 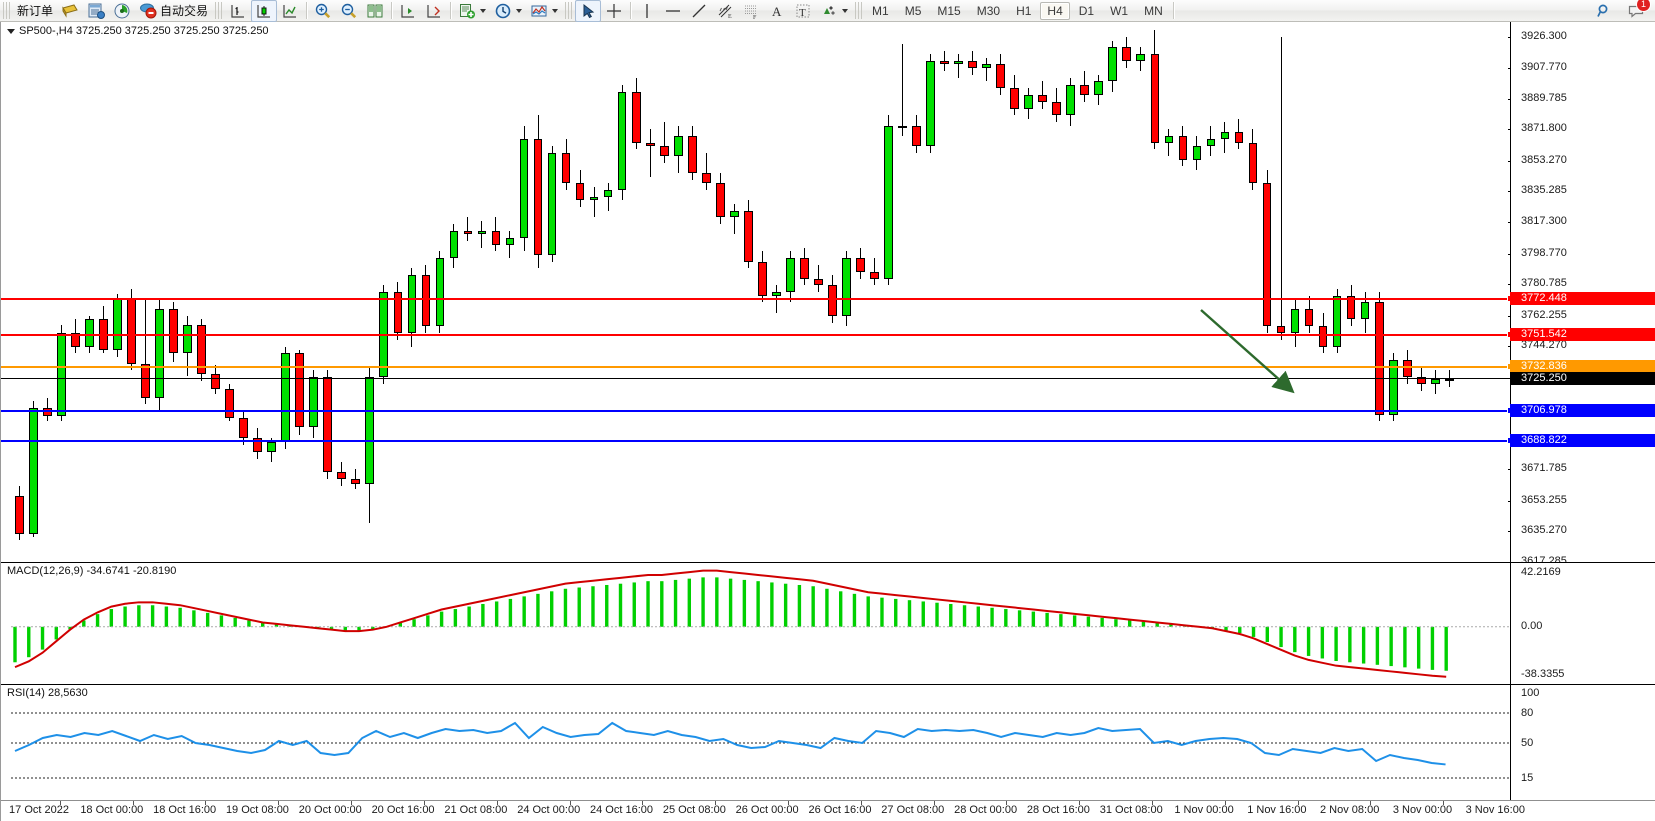 I want to click on auto-scroll-icon, so click(x=434, y=11).